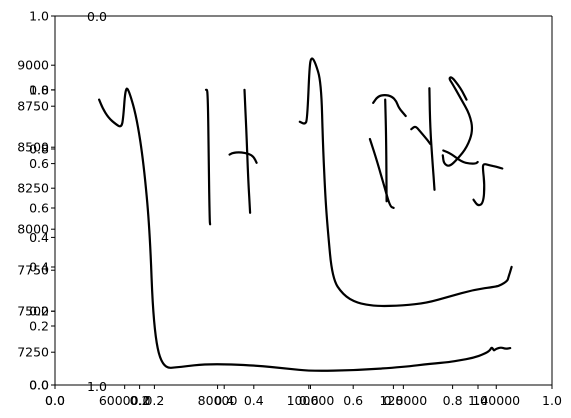 This screenshot has height=418, width=571. I want to click on overlay-y-tick-label: 0.4, so click(39, 237).